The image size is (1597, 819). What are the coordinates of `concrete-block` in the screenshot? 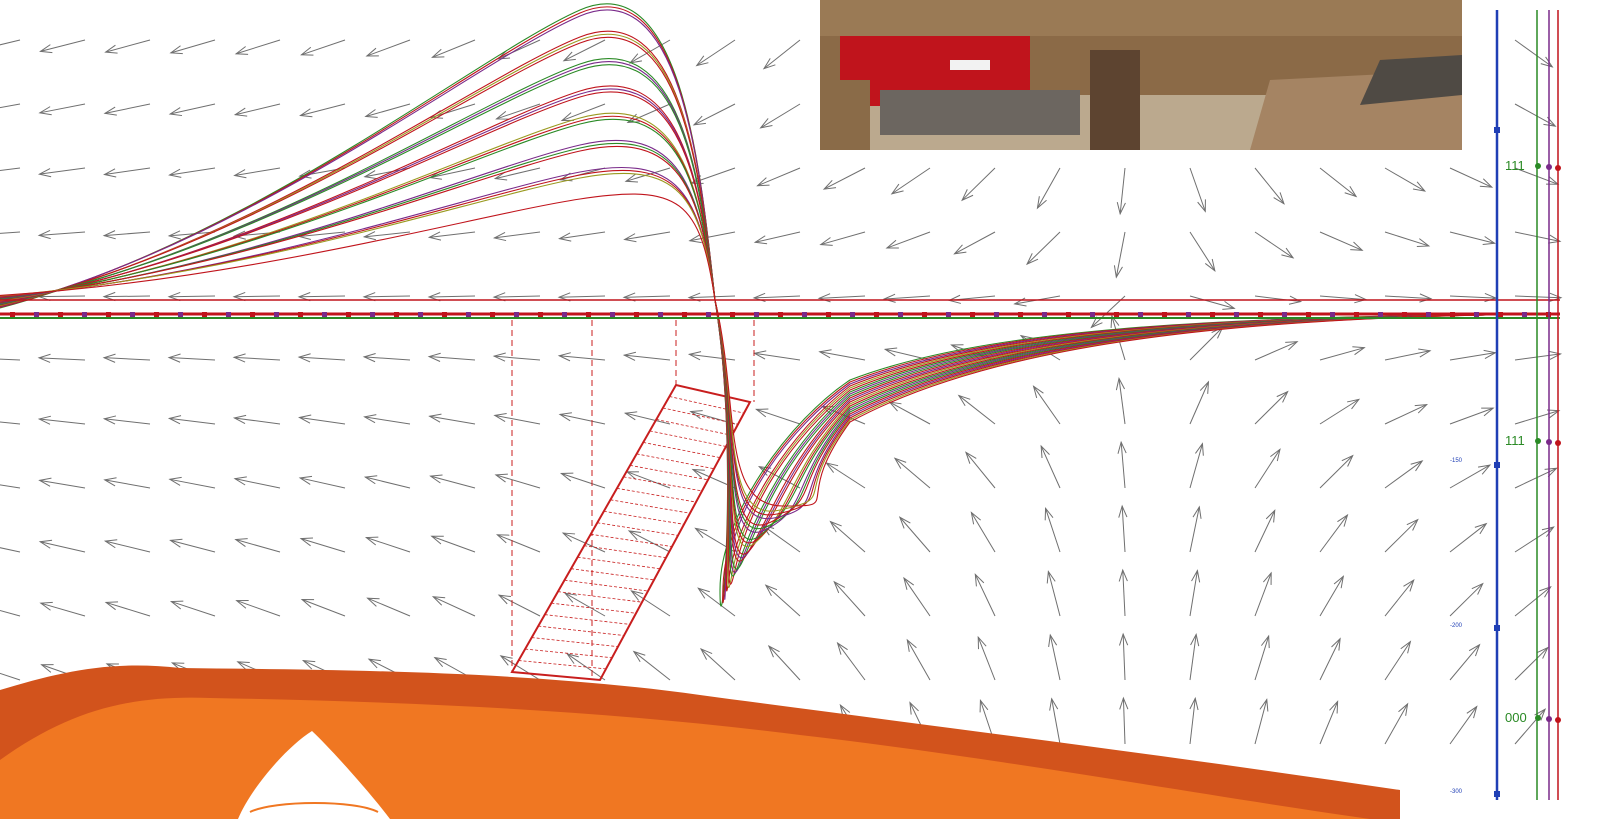 It's located at (980, 112).